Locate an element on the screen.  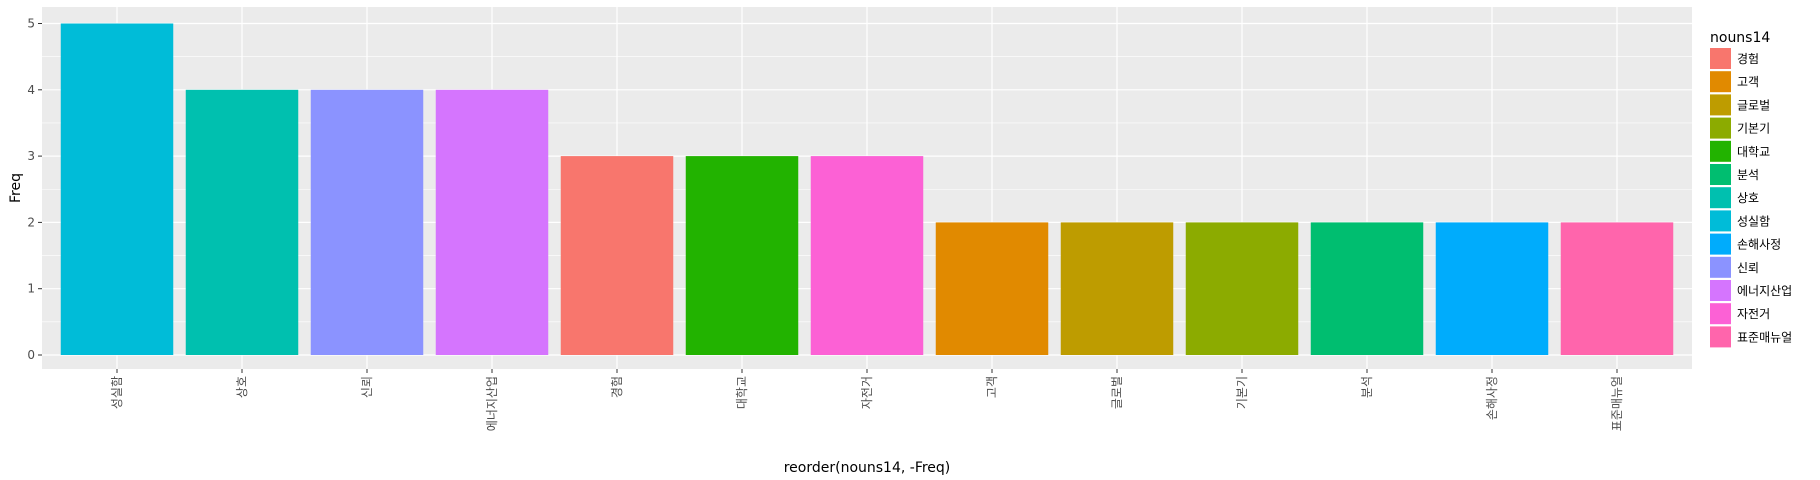
legend-label: 표준매뉴얼 is located at coordinates (1764, 337).